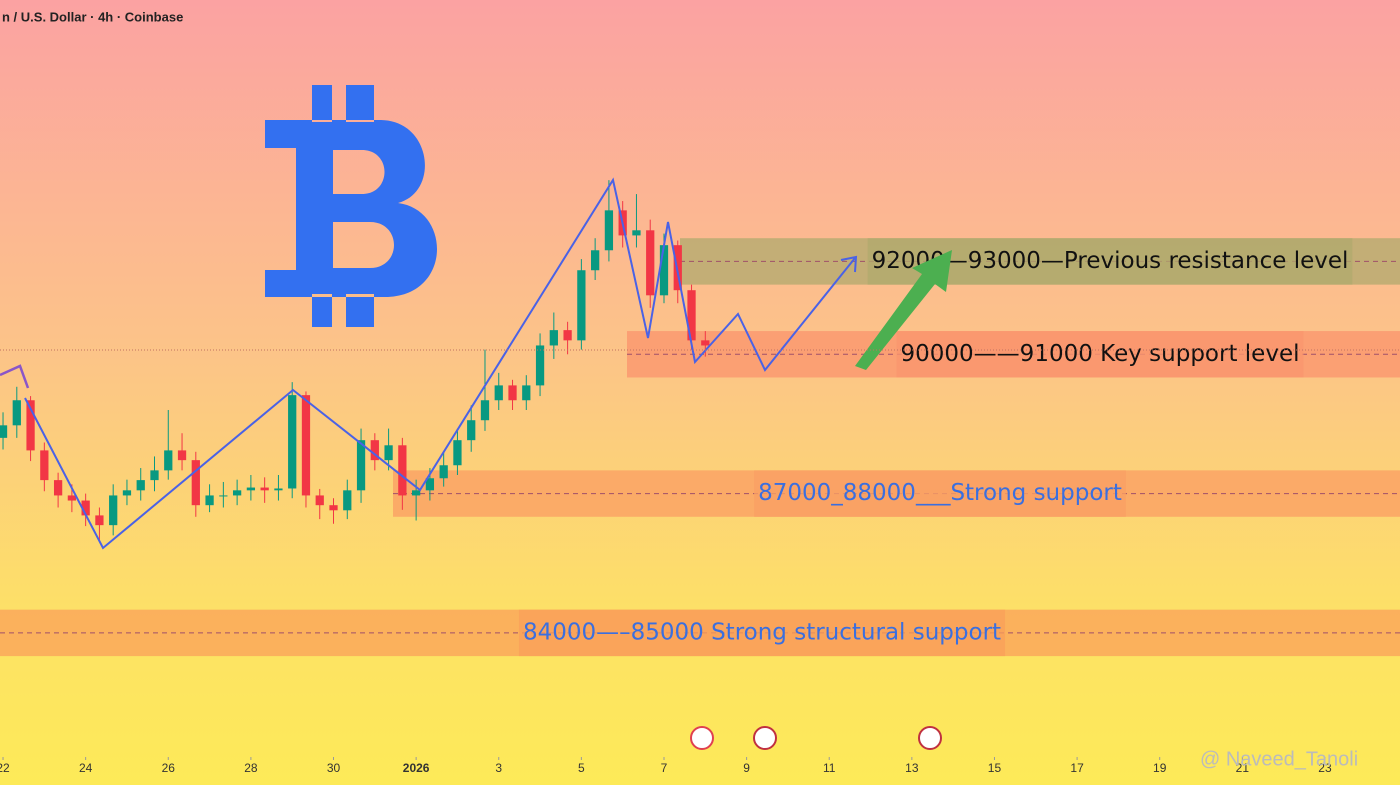  What do you see at coordinates (995, 768) in the screenshot?
I see `x-tick-label: 15` at bounding box center [995, 768].